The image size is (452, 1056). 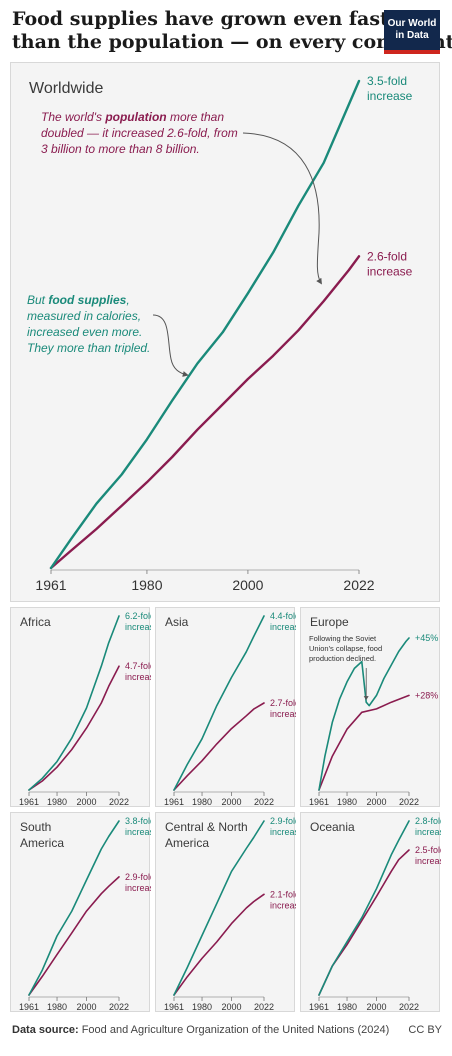 I want to click on region-label: Europe, so click(x=329, y=622).